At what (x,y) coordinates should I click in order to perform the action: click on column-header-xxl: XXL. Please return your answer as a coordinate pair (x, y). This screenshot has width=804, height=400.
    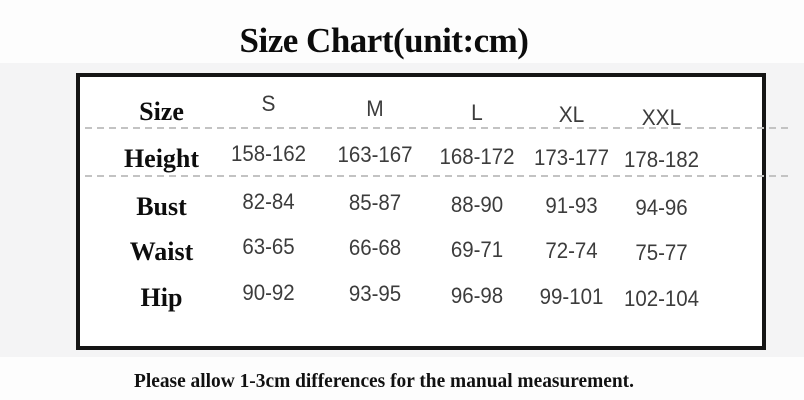
    Looking at the image, I should click on (661, 117).